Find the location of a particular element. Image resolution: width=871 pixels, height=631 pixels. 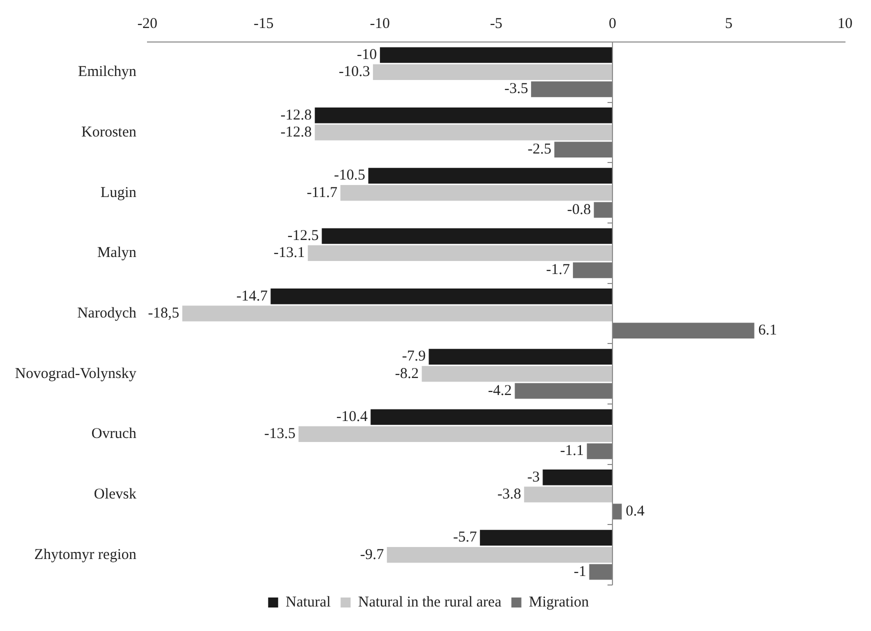

y-tick-label: Emilchyn is located at coordinates (107, 72).